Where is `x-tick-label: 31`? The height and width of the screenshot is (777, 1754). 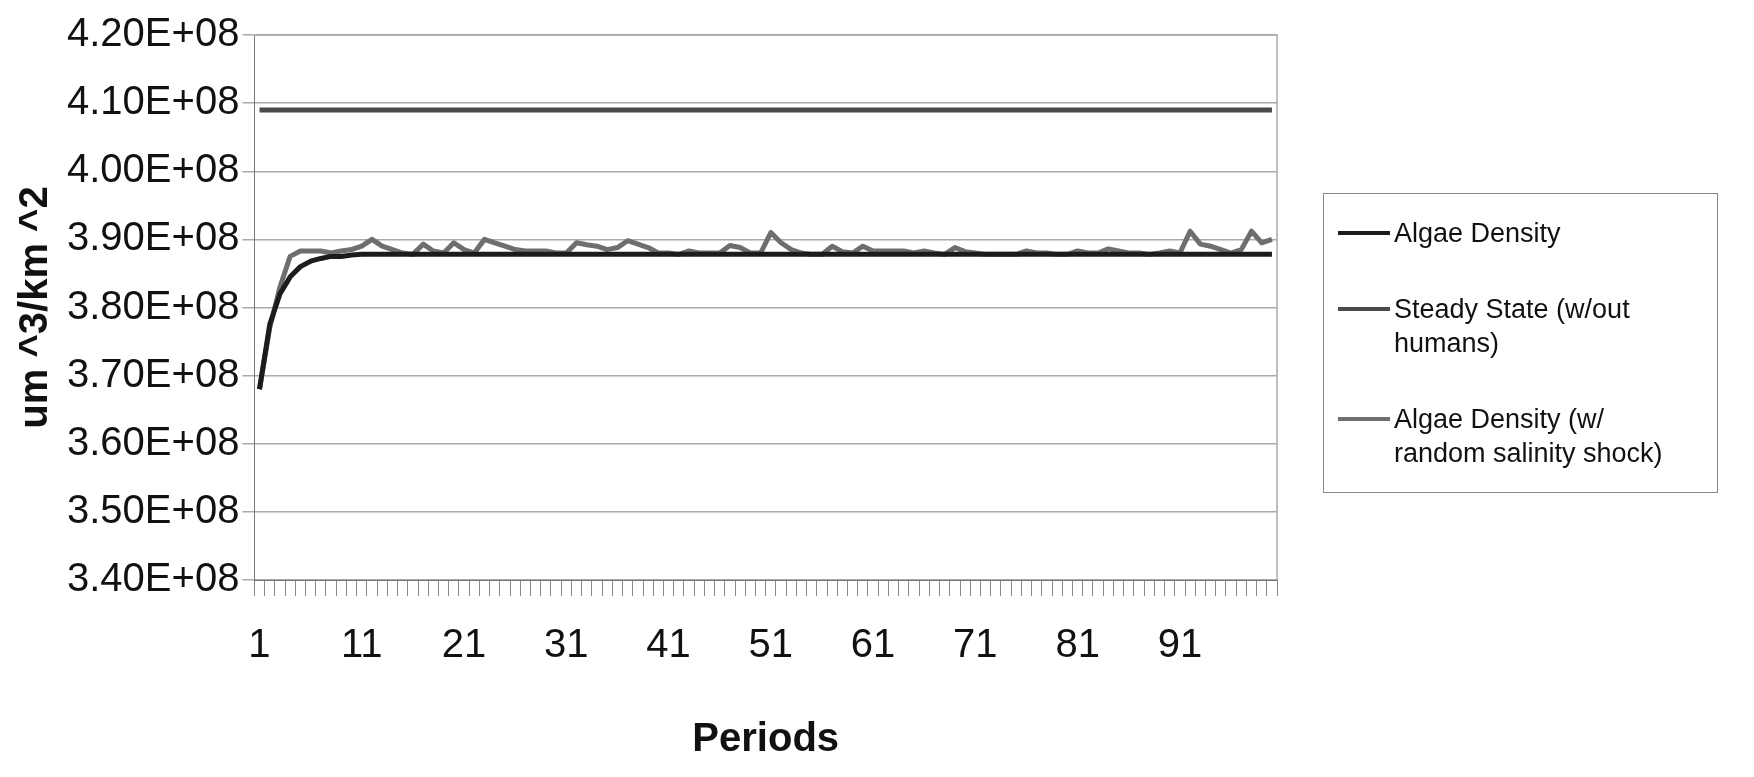 x-tick-label: 31 is located at coordinates (566, 643).